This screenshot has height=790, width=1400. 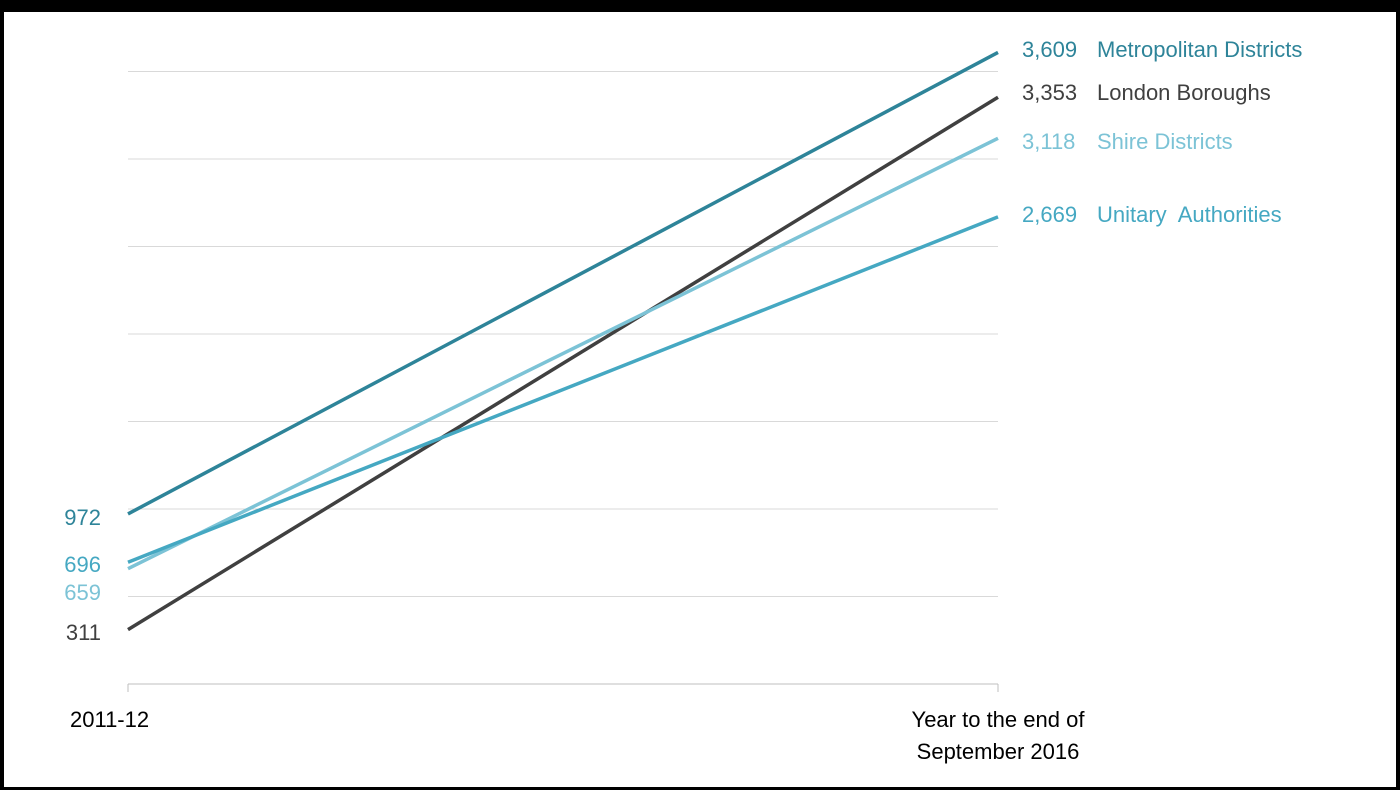 What do you see at coordinates (1184, 92) in the screenshot?
I see `series-name-label: London Boroughs` at bounding box center [1184, 92].